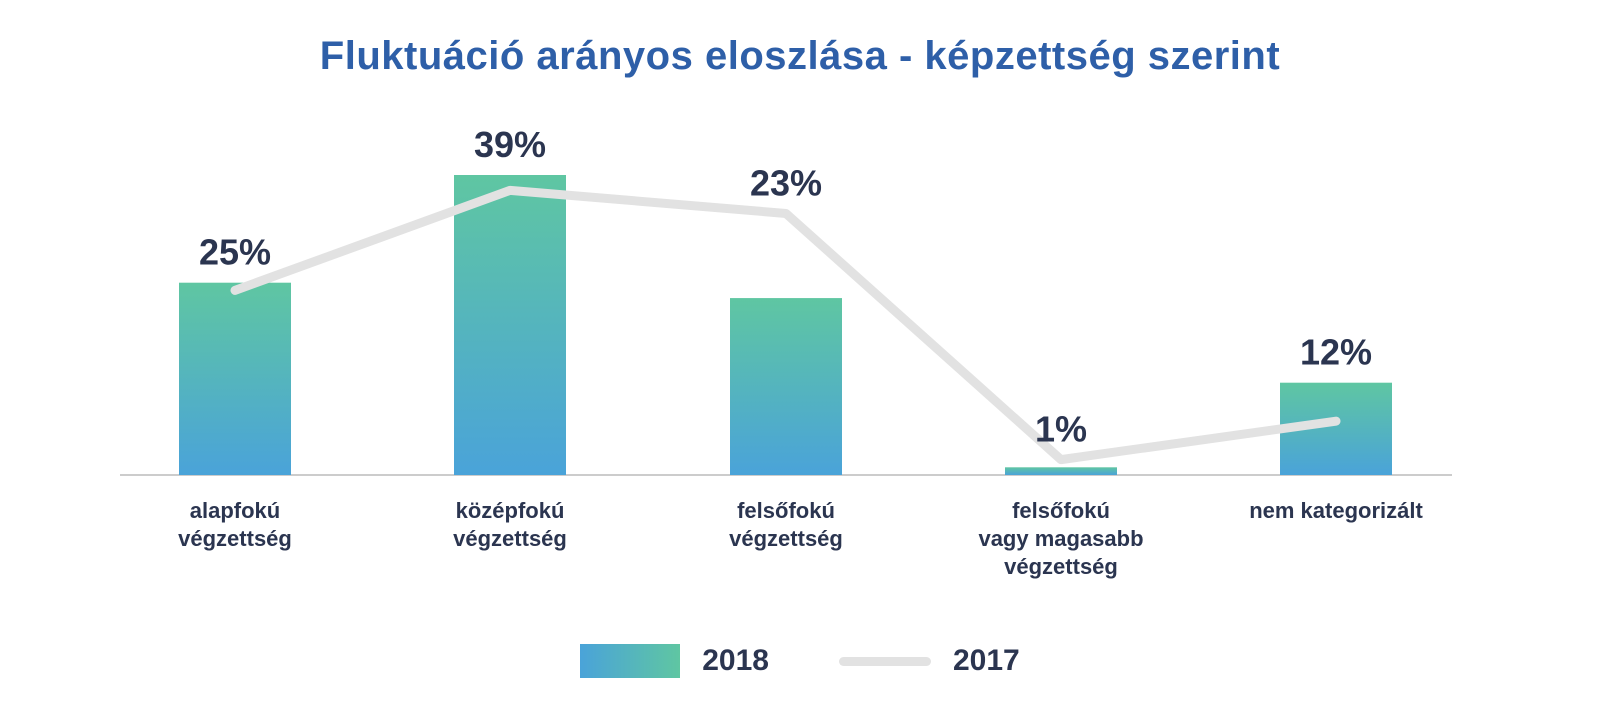 The image size is (1600, 723). I want to click on category-label-4: nem kategorizált, so click(1336, 510).